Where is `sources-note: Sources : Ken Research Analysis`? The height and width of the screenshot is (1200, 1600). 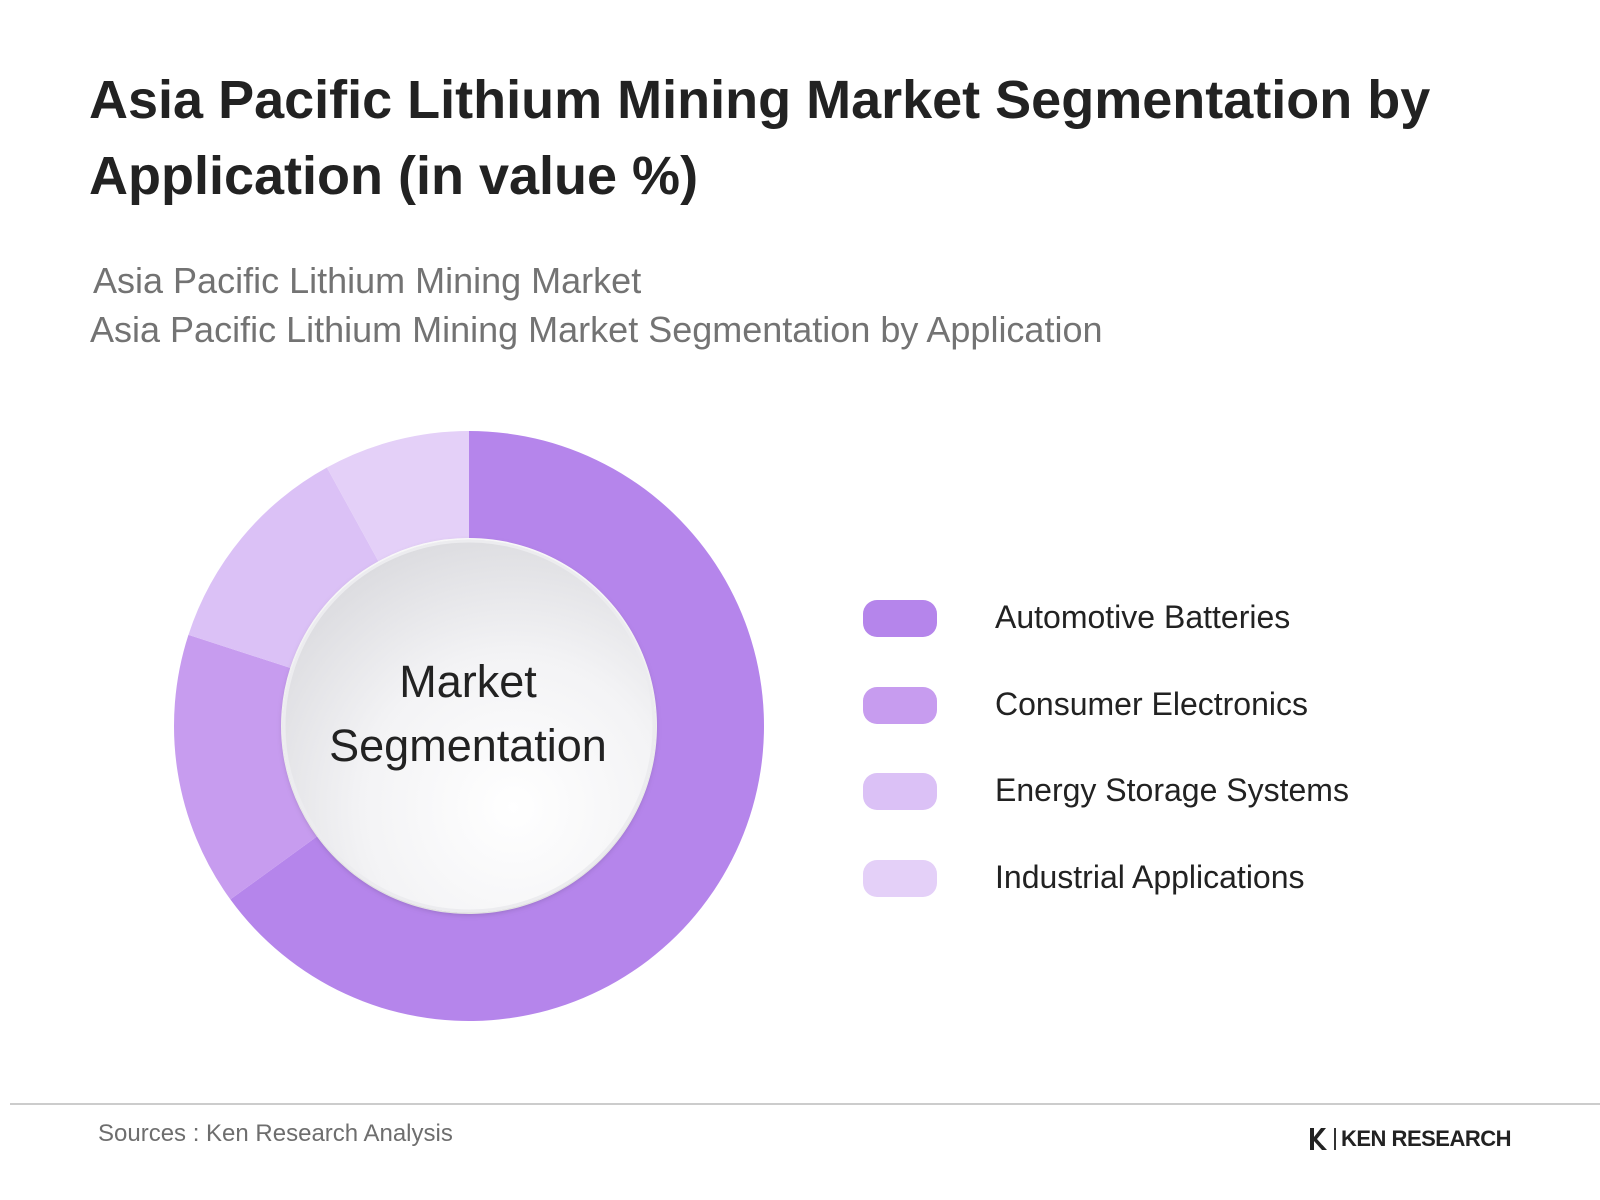 sources-note: Sources : Ken Research Analysis is located at coordinates (275, 1133).